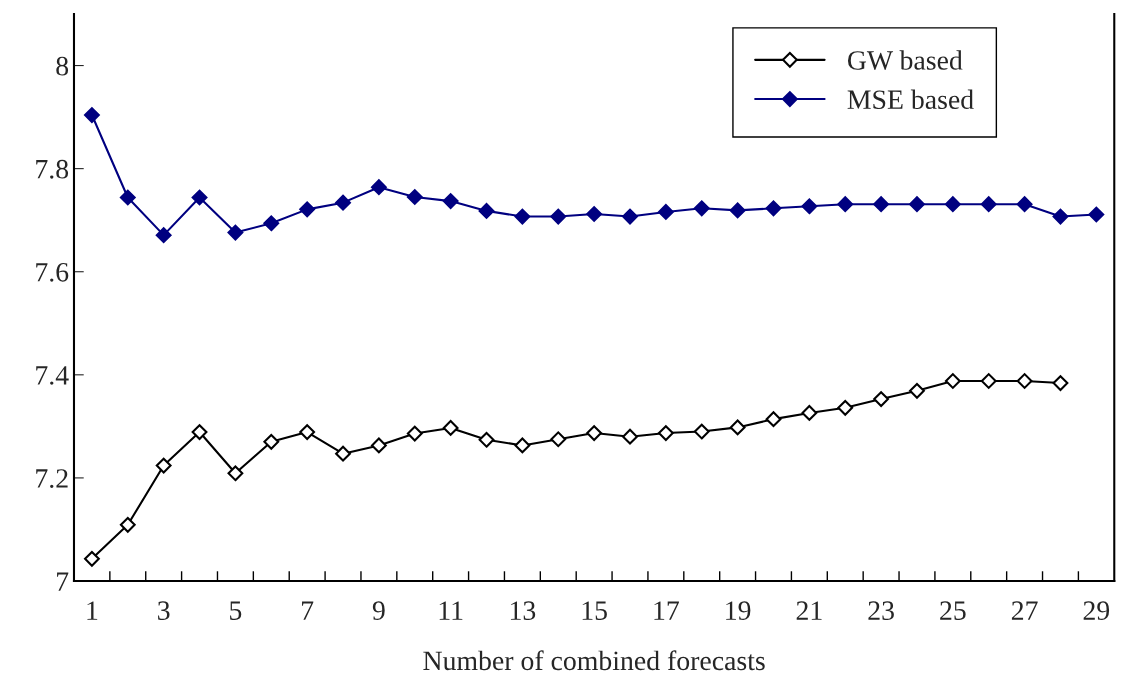 This screenshot has width=1121, height=700. Describe the element at coordinates (378, 610) in the screenshot. I see `x-tick-label: 9` at that location.